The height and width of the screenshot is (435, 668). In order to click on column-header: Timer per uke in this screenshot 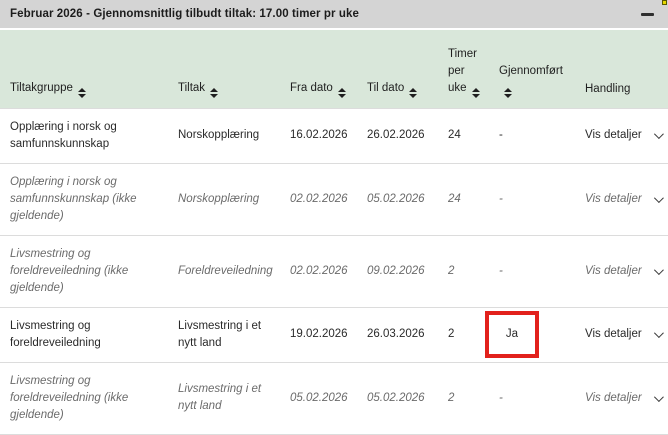, I will do `click(463, 69)`.